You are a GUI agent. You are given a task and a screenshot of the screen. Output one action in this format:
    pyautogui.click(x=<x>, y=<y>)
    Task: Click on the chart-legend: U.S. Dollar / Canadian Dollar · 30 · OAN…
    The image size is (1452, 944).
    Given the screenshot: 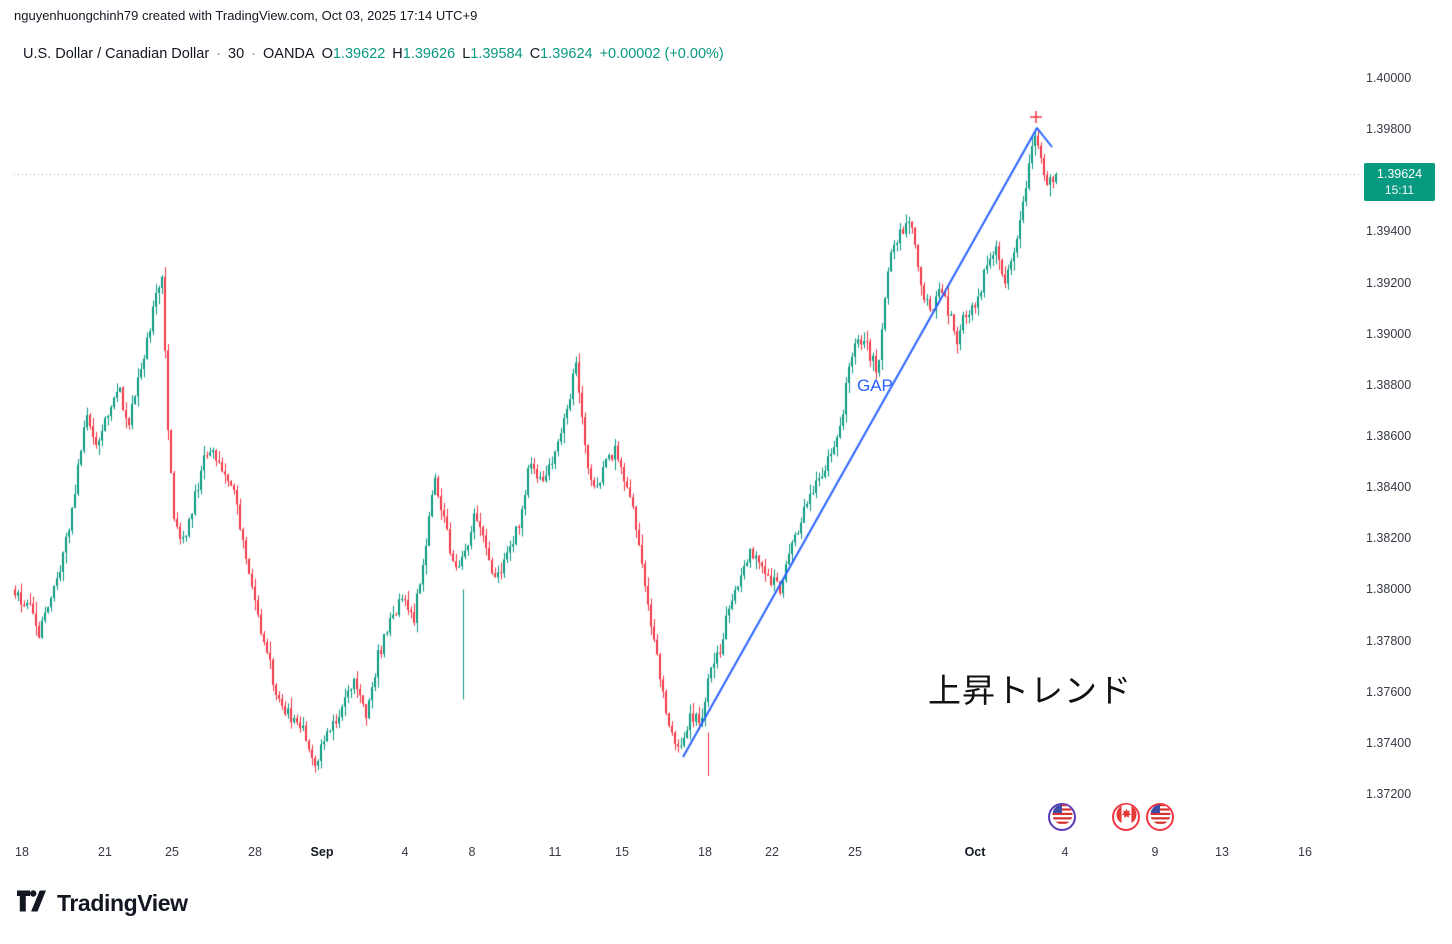 What is the action you would take?
    pyautogui.click(x=373, y=54)
    